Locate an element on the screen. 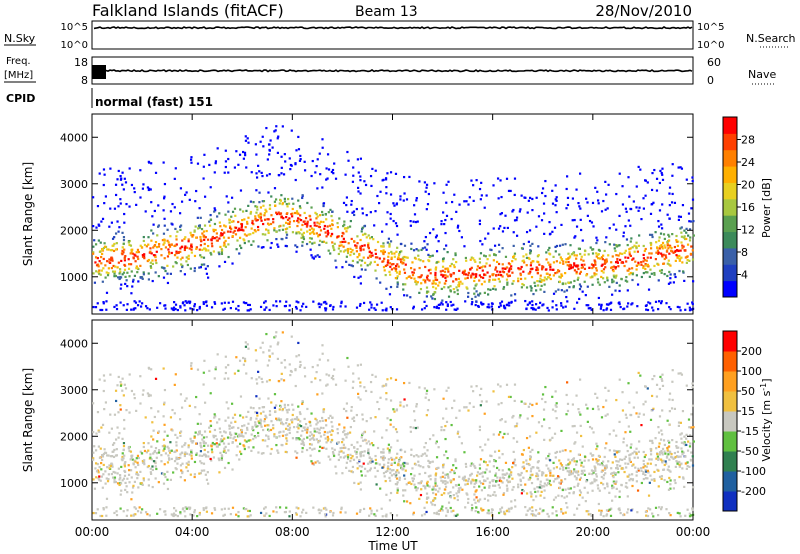 This screenshot has width=800, height=554. nsky-tick-bottom-right: 10^0 is located at coordinates (710, 45).